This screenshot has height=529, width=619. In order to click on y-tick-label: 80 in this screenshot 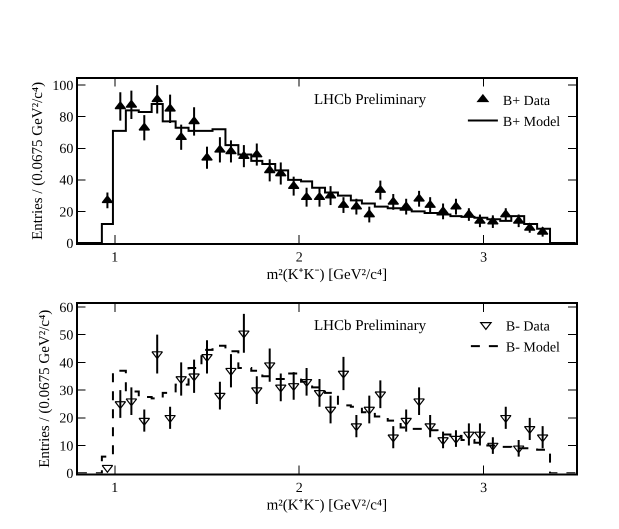, I will do `click(66, 118)`.